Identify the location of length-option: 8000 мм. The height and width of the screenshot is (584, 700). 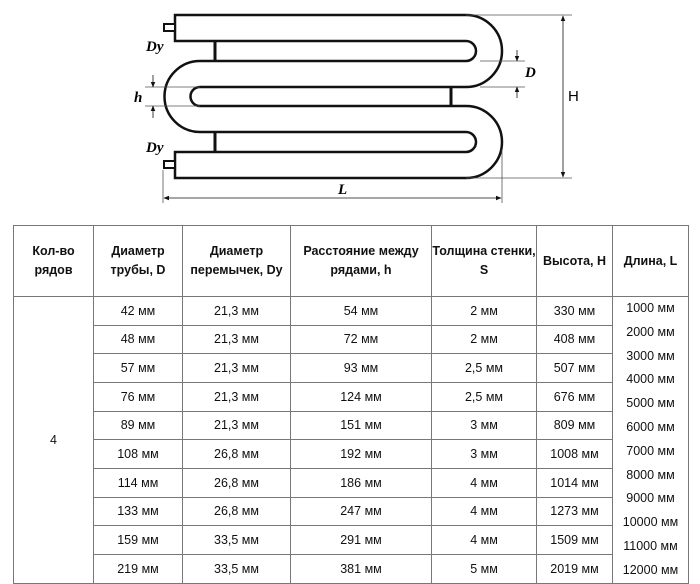
(650, 474).